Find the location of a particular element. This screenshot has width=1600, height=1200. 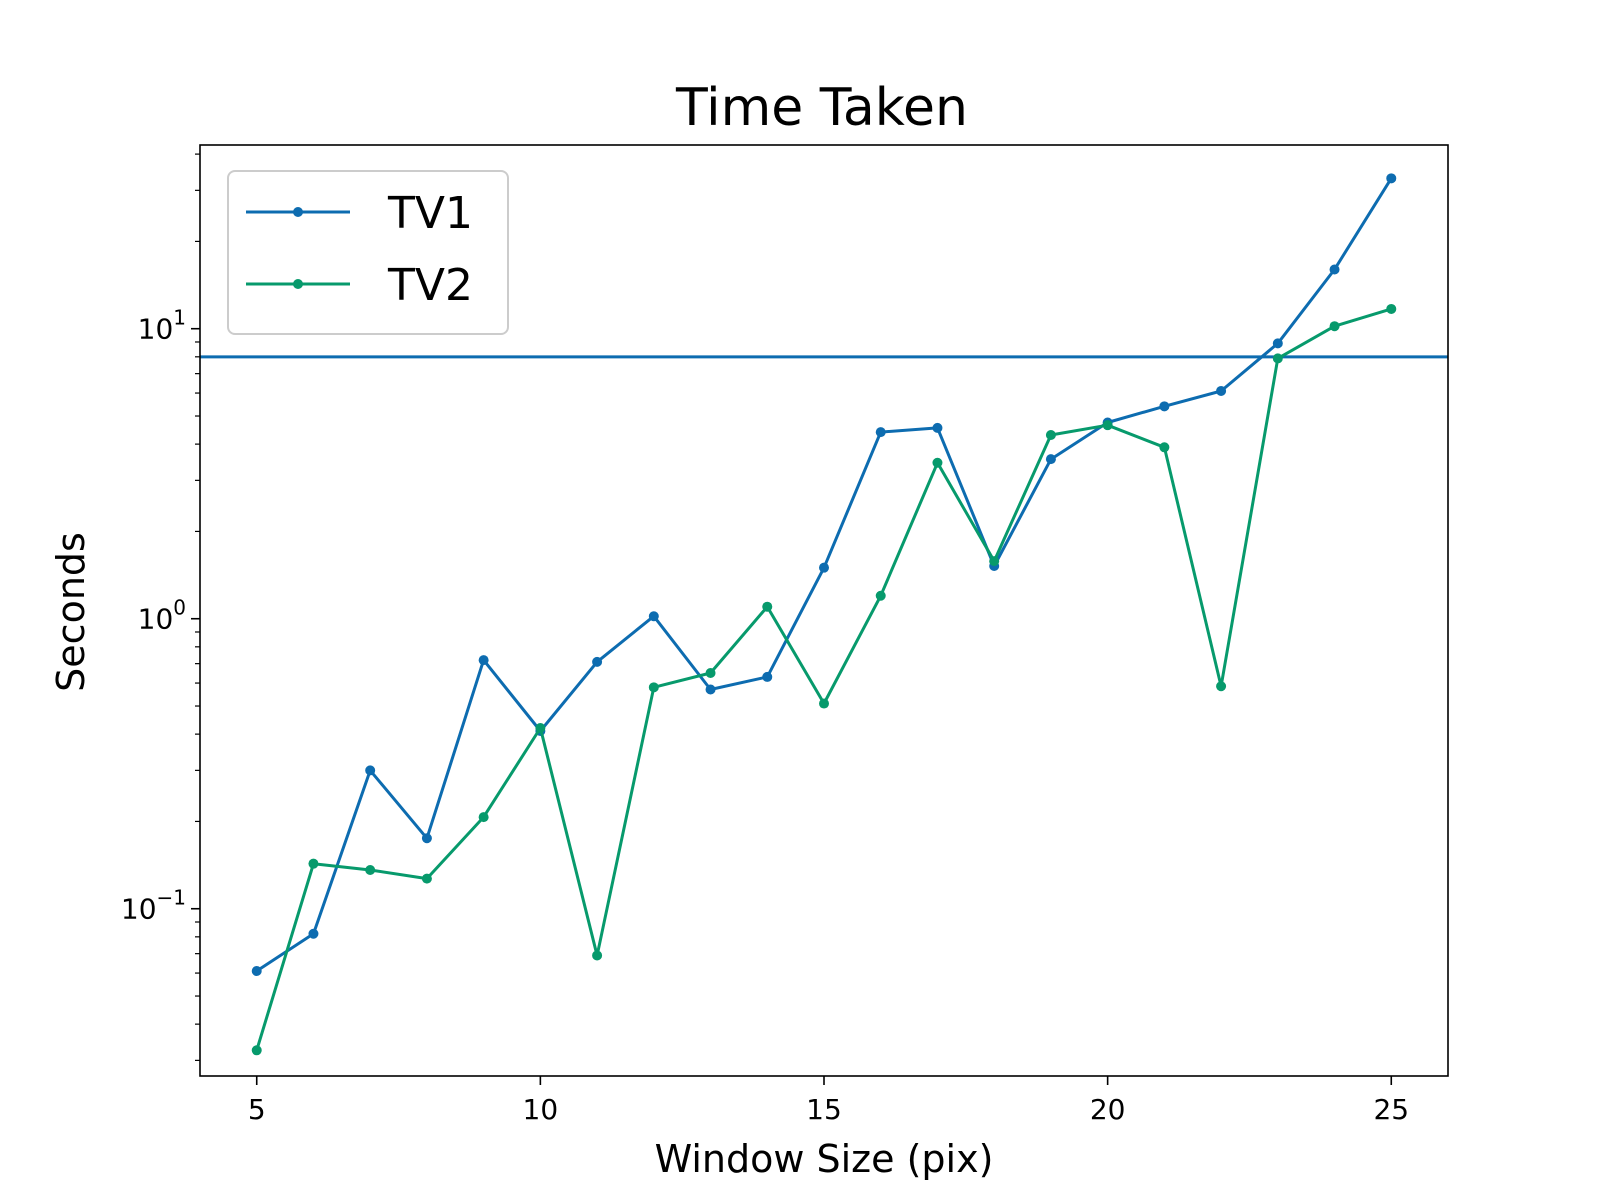

chart-title: Time Taken is located at coordinates (821, 108).